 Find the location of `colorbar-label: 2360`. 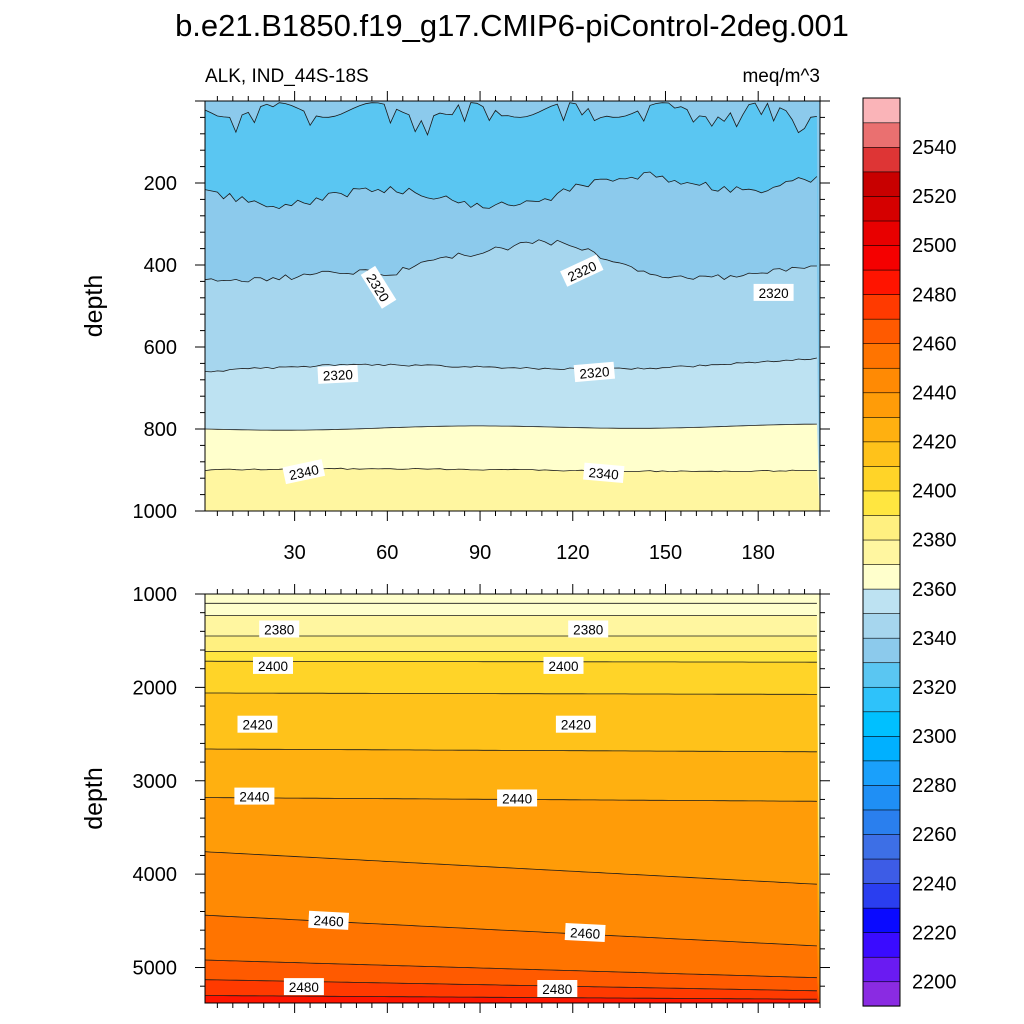

colorbar-label: 2360 is located at coordinates (934, 590).